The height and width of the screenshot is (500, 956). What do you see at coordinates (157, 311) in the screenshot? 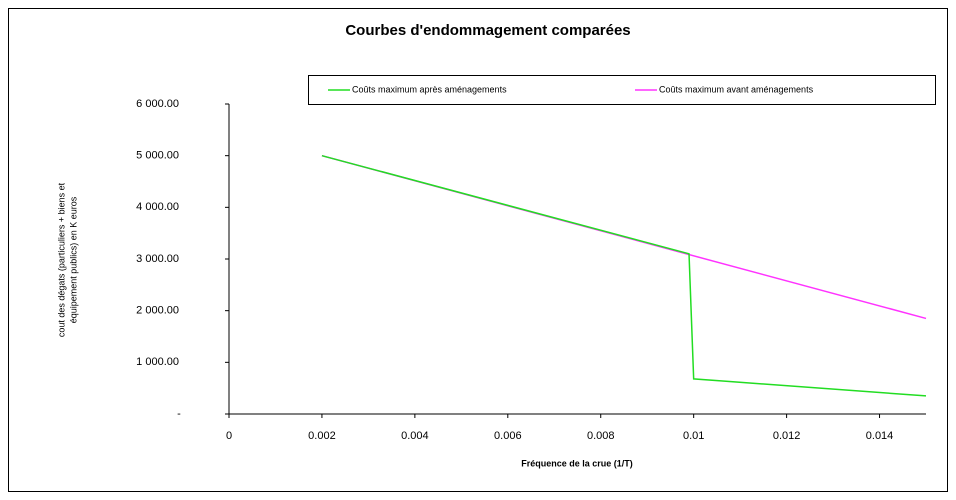
I see `y-tick-label: 2 000.00` at bounding box center [157, 311].